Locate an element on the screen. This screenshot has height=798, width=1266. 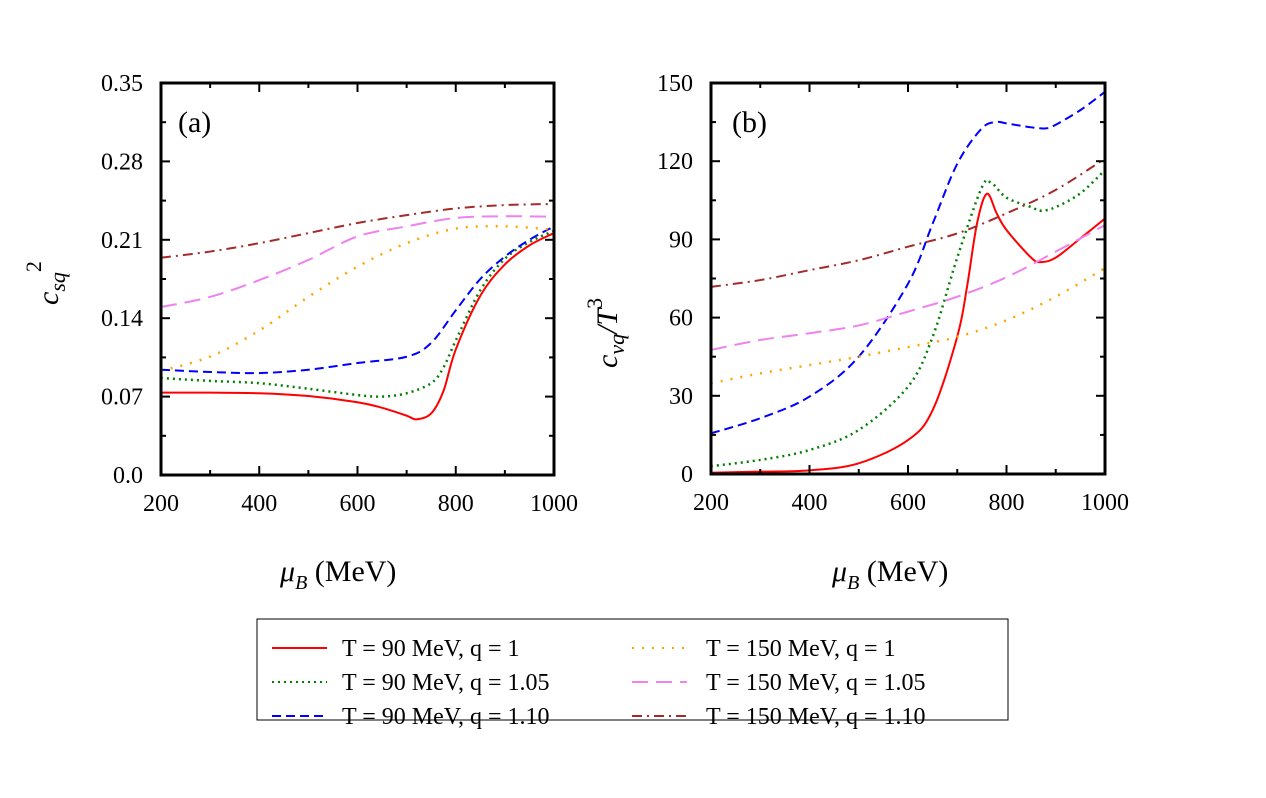
legend-entry: T = 150 MeV, q = 1 is located at coordinates (764, 649).